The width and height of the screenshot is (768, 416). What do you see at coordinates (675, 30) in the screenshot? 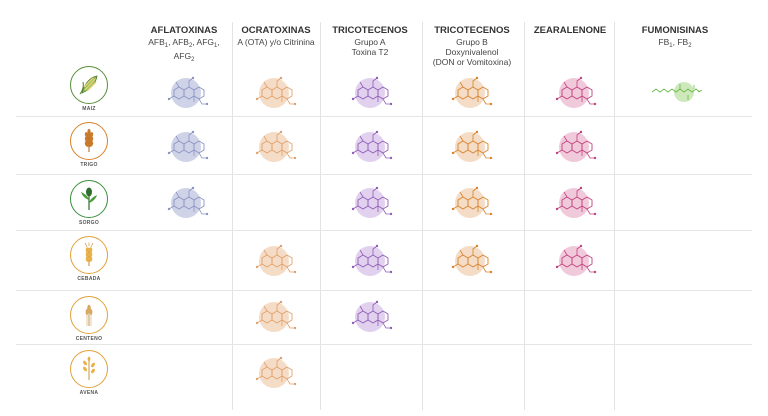
I see `header-title: FUMONISINAS` at bounding box center [675, 30].